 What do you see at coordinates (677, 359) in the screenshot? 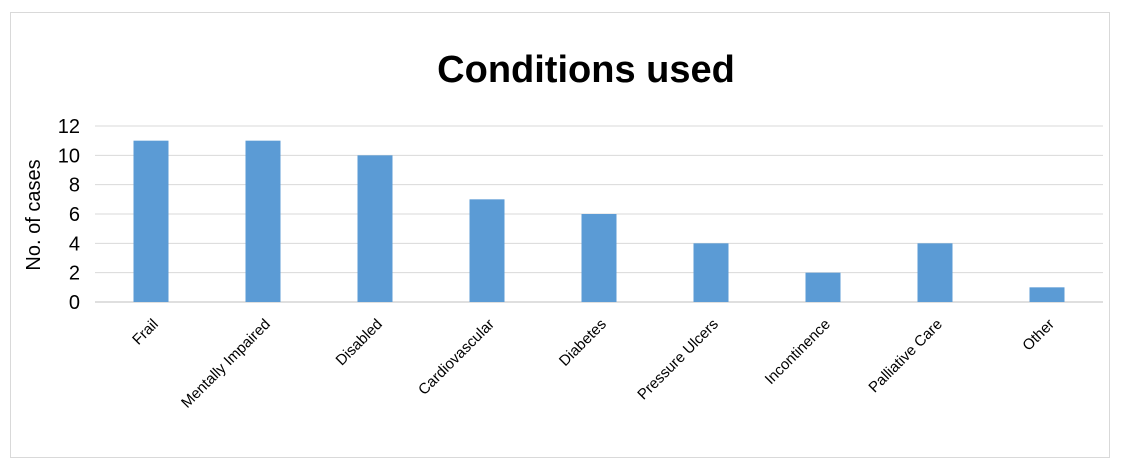
I see `category-label: Pressure Ulcers` at bounding box center [677, 359].